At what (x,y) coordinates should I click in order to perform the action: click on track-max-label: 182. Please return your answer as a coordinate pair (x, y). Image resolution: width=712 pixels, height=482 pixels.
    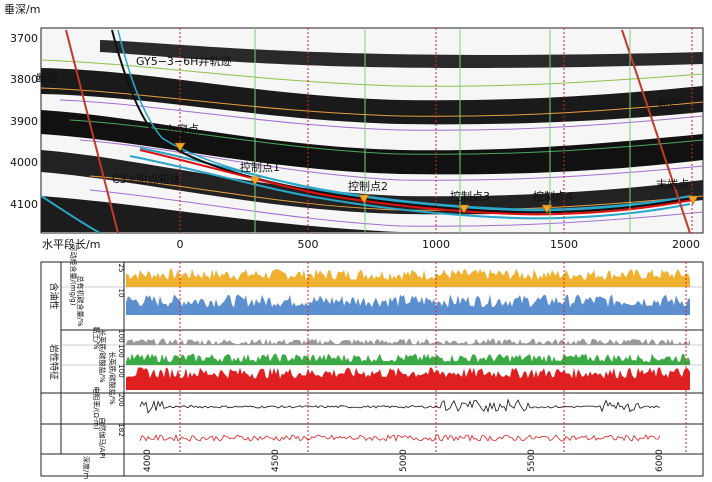
    Looking at the image, I should click on (121, 429).